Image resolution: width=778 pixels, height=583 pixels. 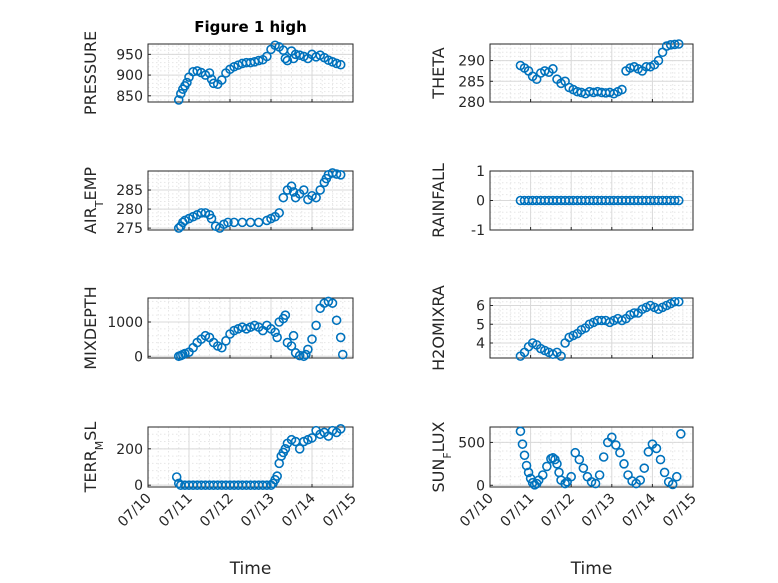 I want to click on y-axis-label-main: AIR, so click(x=90, y=220).